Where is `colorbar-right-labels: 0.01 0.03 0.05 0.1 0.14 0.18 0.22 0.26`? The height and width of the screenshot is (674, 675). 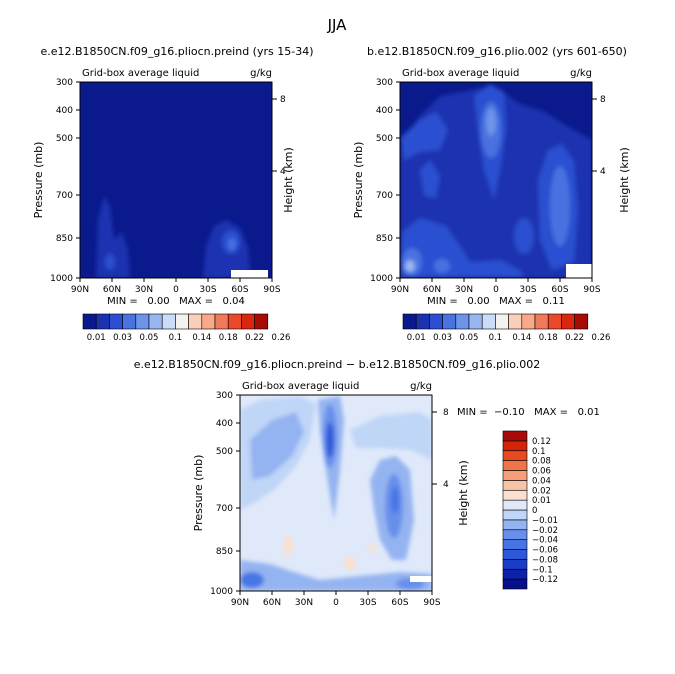
colorbar-right-labels: 0.01 0.03 0.05 0.1 0.14 0.18 0.22 0.26 is located at coordinates (509, 338).